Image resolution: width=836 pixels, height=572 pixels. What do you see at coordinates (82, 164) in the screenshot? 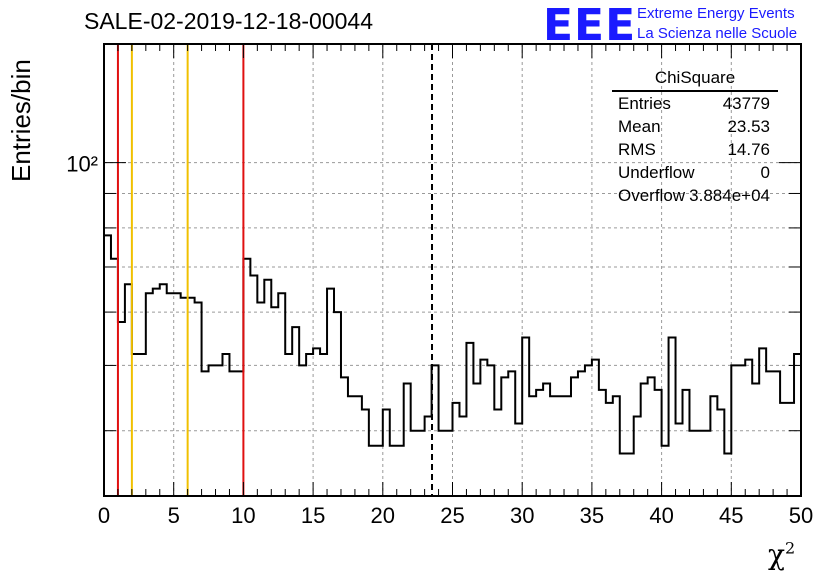
I see `y-tick-label: 10²` at bounding box center [82, 164].